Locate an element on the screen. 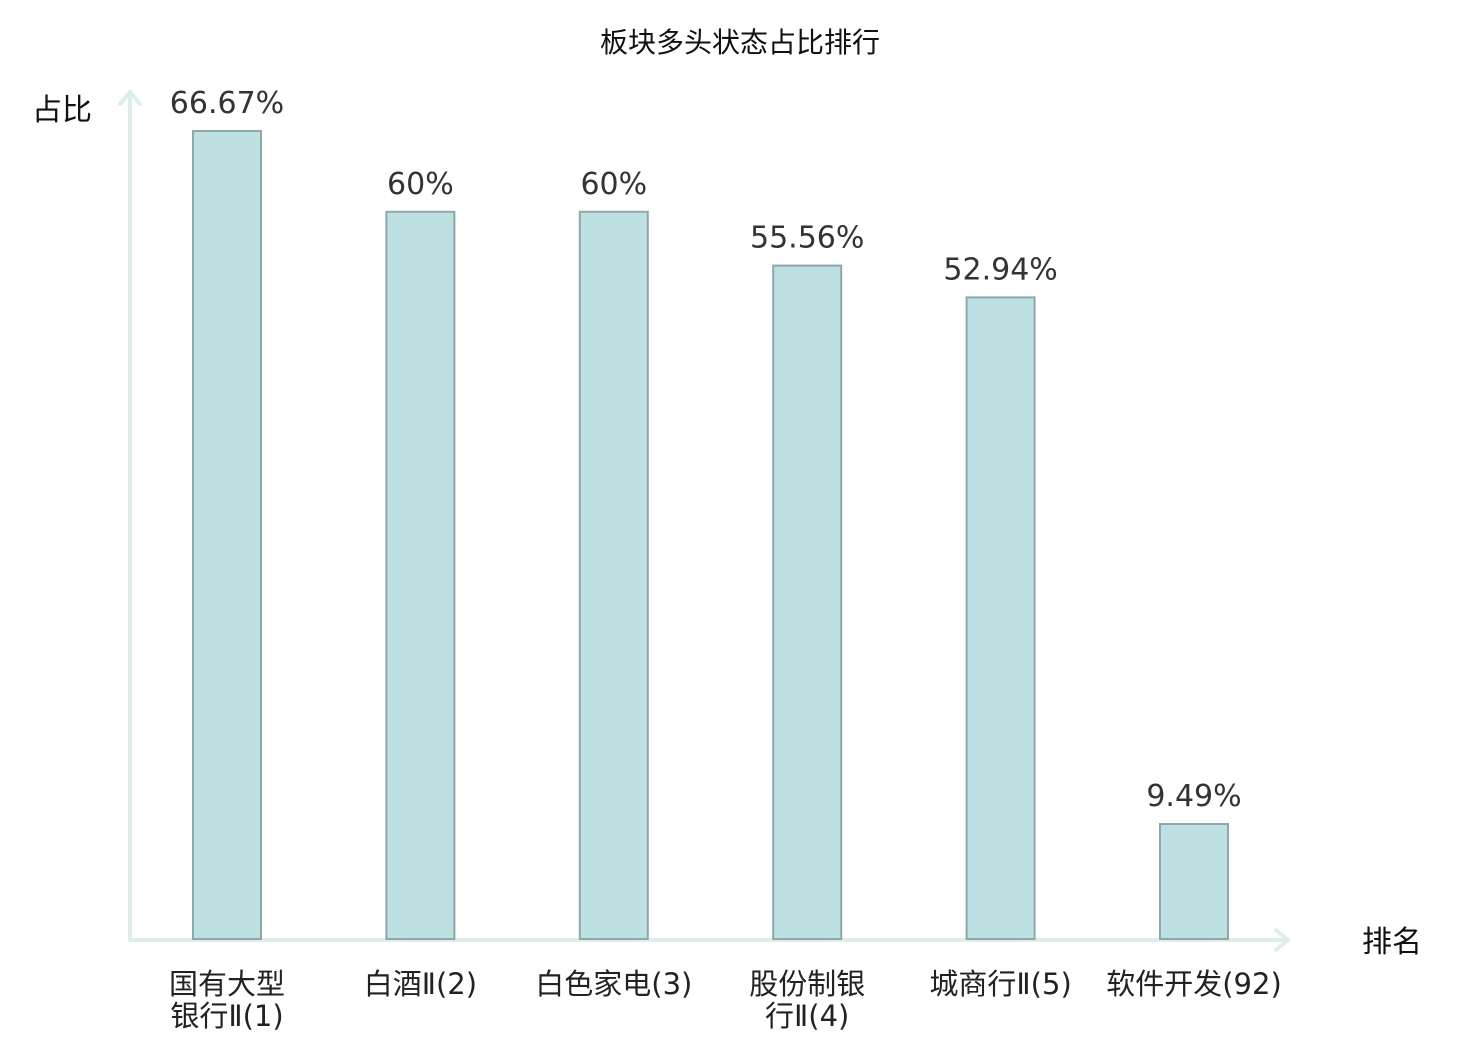  category-tick-label: 行Ⅱ(4) is located at coordinates (807, 1016).